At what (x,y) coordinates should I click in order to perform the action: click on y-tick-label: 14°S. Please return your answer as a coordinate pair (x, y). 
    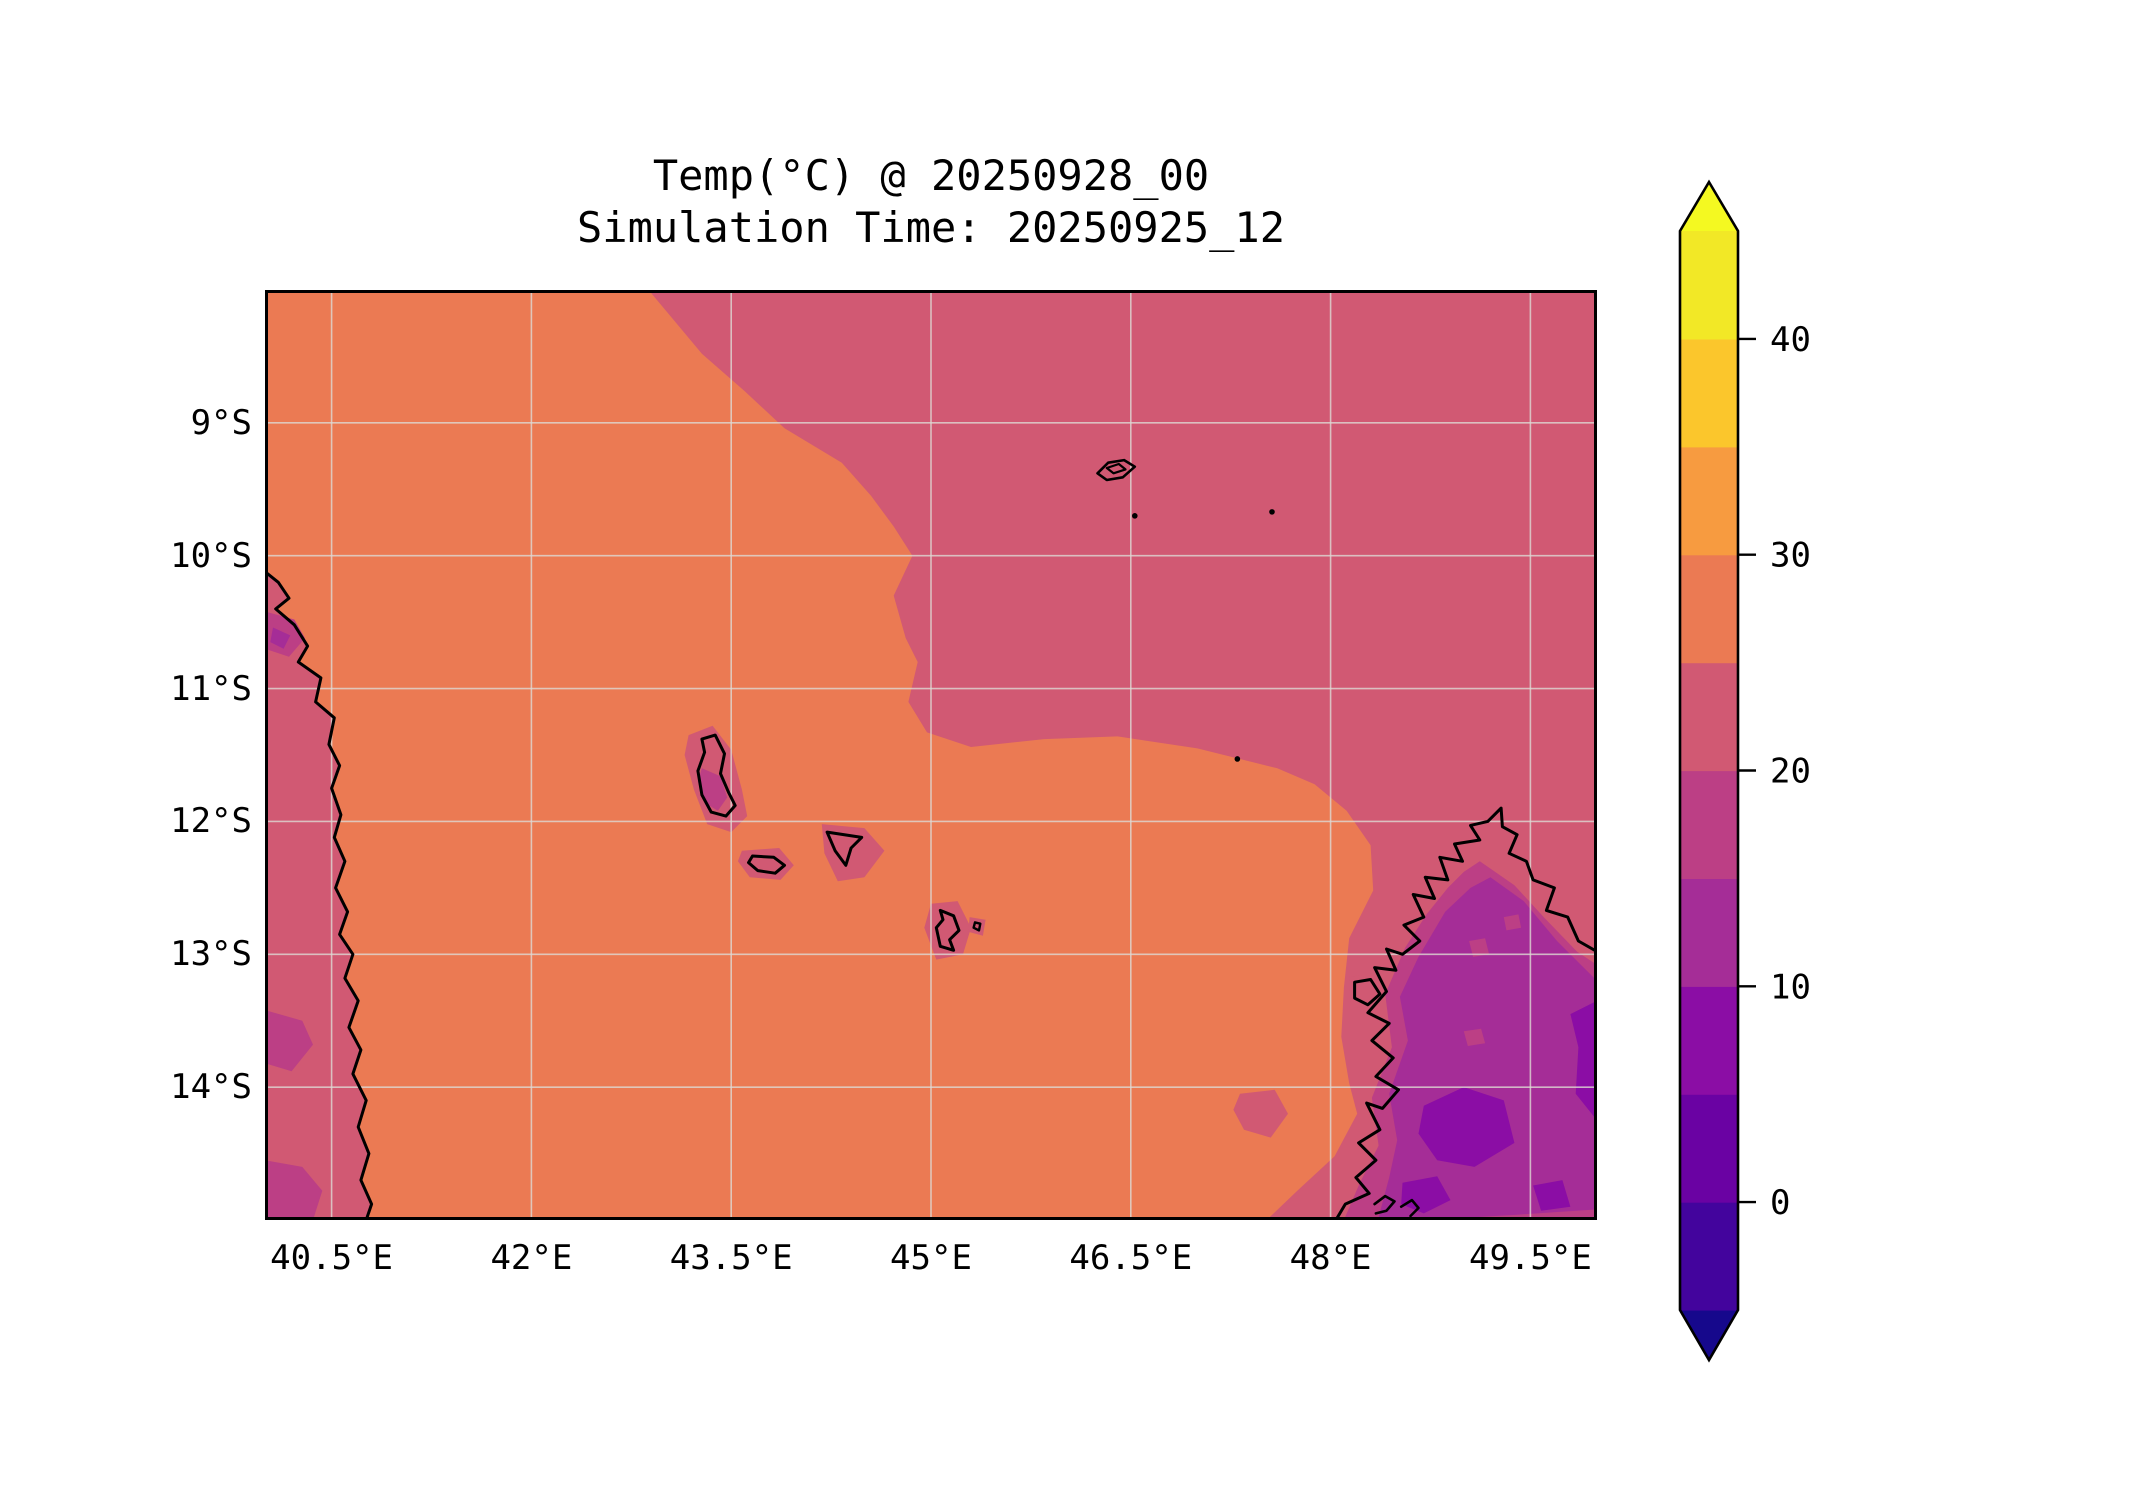
    Looking at the image, I should click on (211, 1087).